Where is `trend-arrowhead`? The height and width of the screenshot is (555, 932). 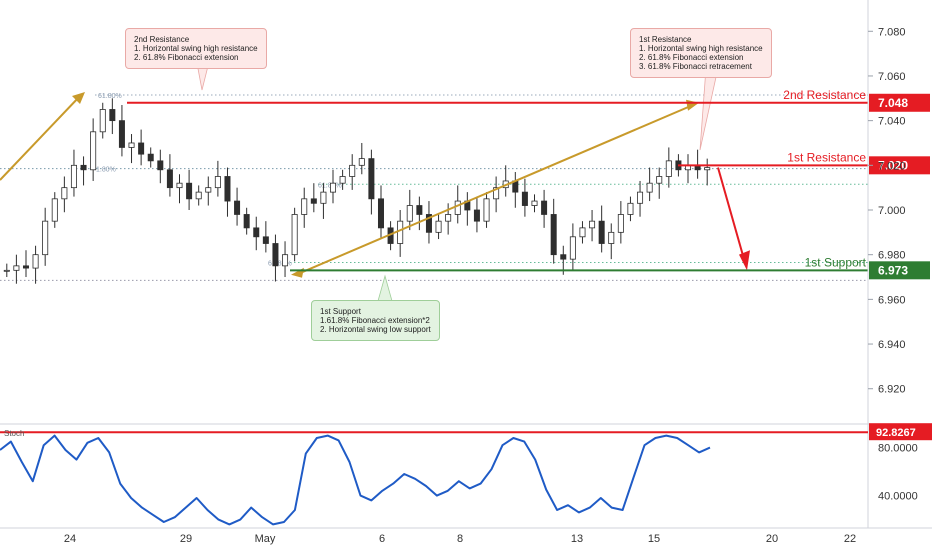
trend-arrowhead is located at coordinates (78, 98).